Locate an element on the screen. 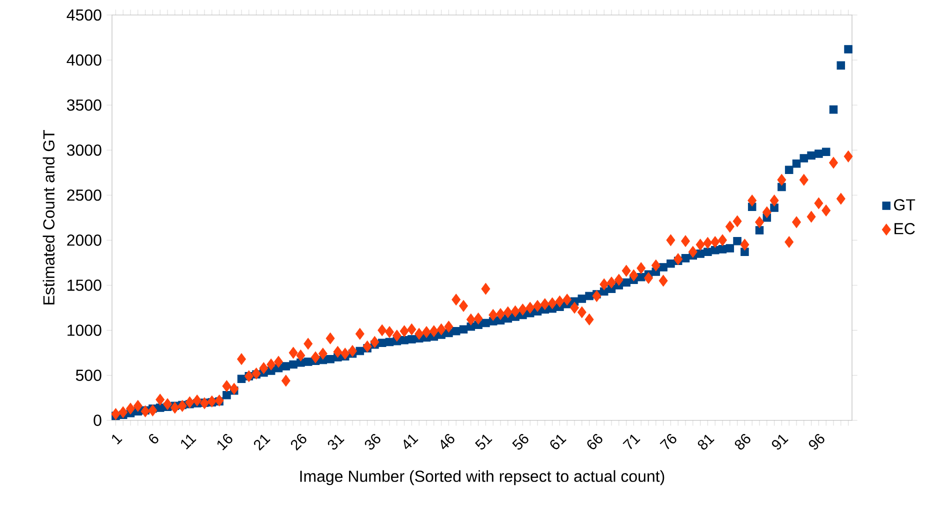  x-tick-label: 31 is located at coordinates (336, 442).